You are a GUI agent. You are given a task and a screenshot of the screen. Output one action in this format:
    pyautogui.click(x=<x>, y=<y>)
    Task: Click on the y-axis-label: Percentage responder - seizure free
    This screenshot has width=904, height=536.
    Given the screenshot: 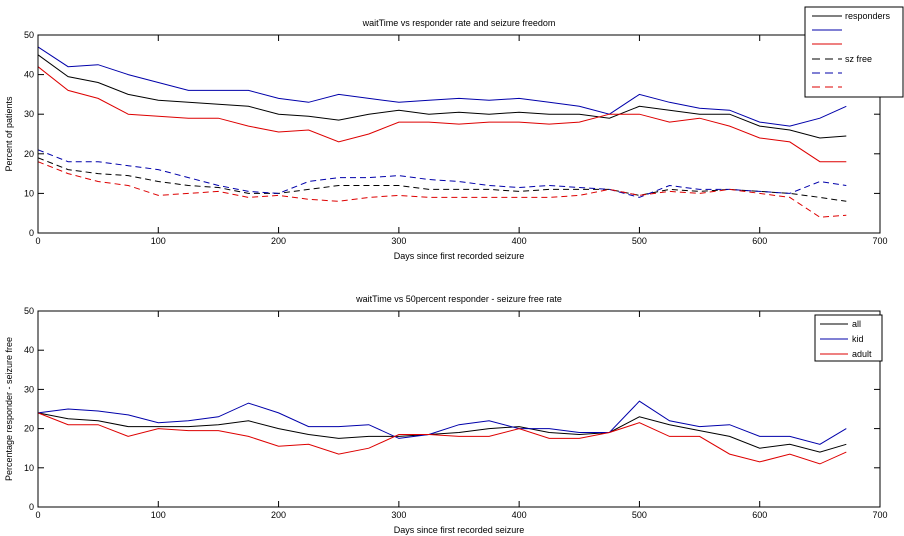 What is the action you would take?
    pyautogui.click(x=9, y=409)
    